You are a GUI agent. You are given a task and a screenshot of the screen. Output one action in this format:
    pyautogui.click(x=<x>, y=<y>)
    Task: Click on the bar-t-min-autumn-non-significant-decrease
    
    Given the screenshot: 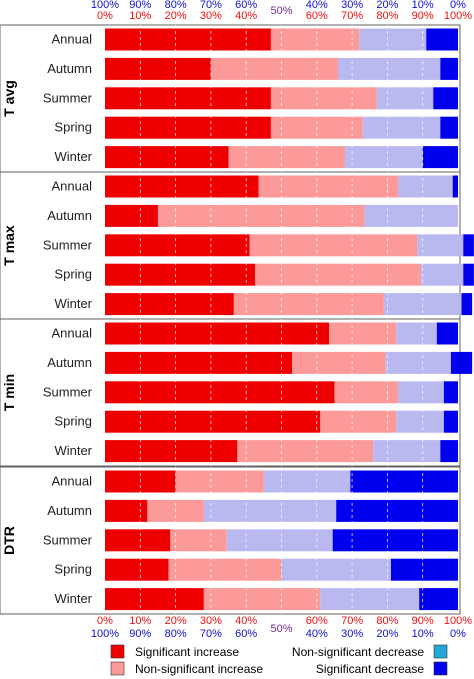 What is the action you would take?
    pyautogui.click(x=418, y=362)
    